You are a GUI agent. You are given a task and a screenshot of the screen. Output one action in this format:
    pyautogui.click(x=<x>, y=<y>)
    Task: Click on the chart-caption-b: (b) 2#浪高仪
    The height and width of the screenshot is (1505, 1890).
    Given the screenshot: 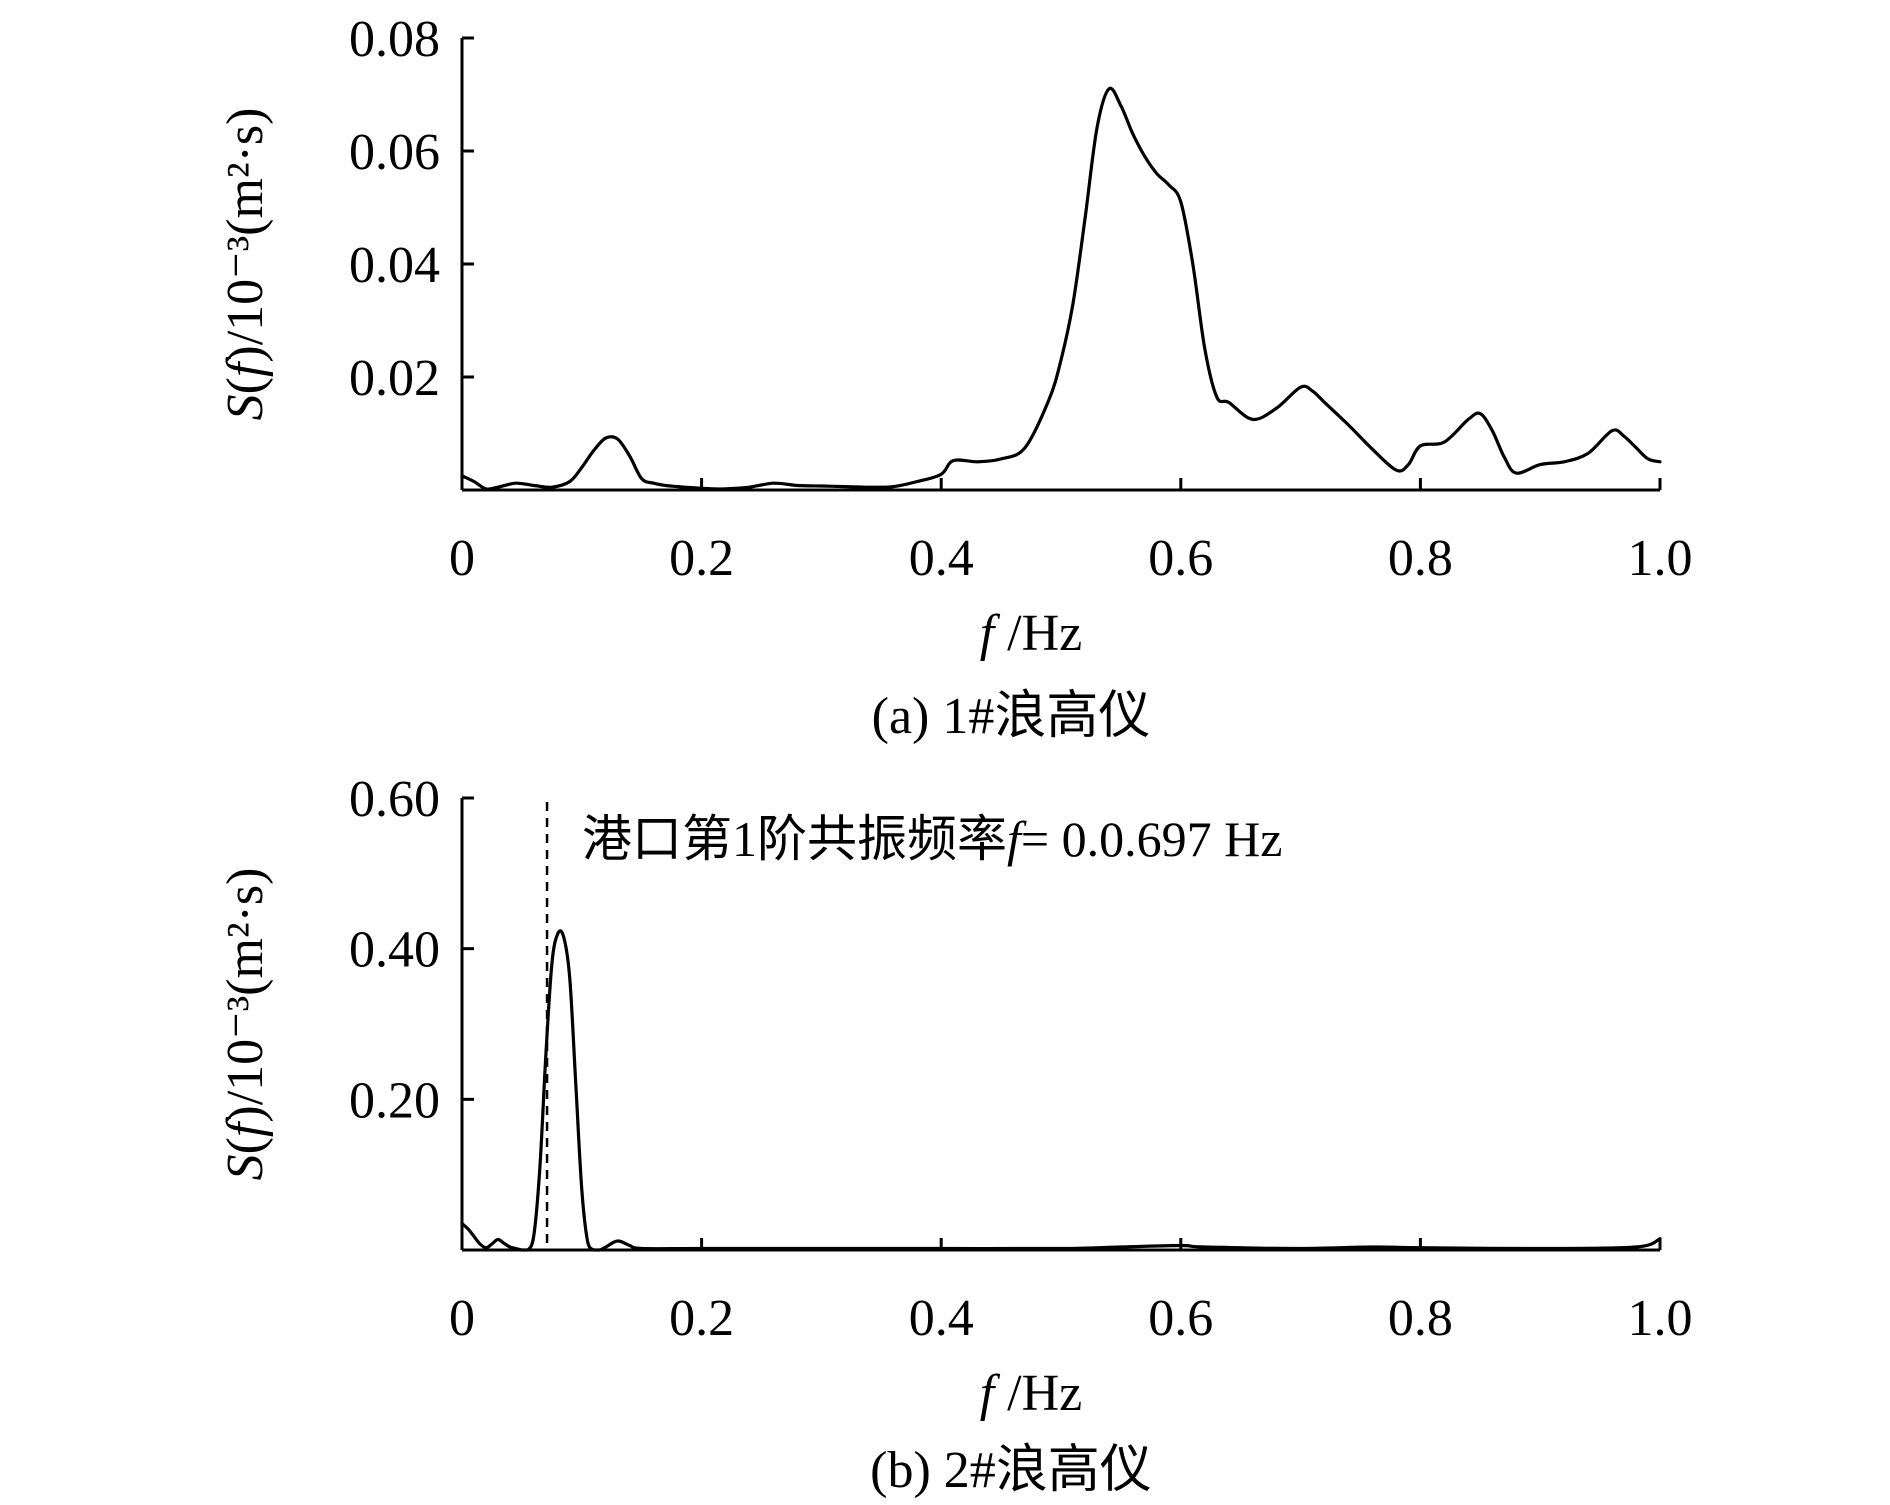 What is the action you would take?
    pyautogui.click(x=1011, y=1470)
    